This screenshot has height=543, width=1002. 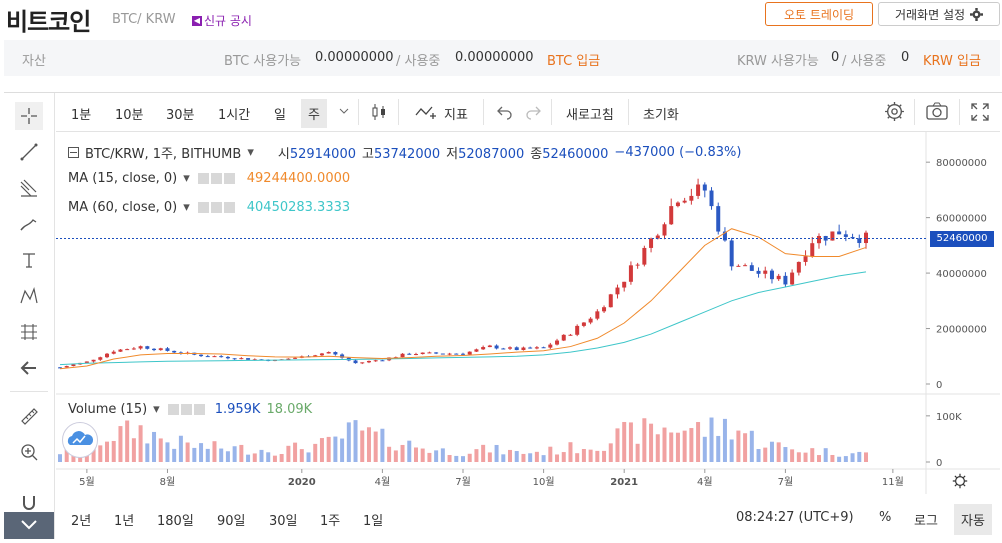 I want to click on interval-10m: 10분, so click(x=129, y=115).